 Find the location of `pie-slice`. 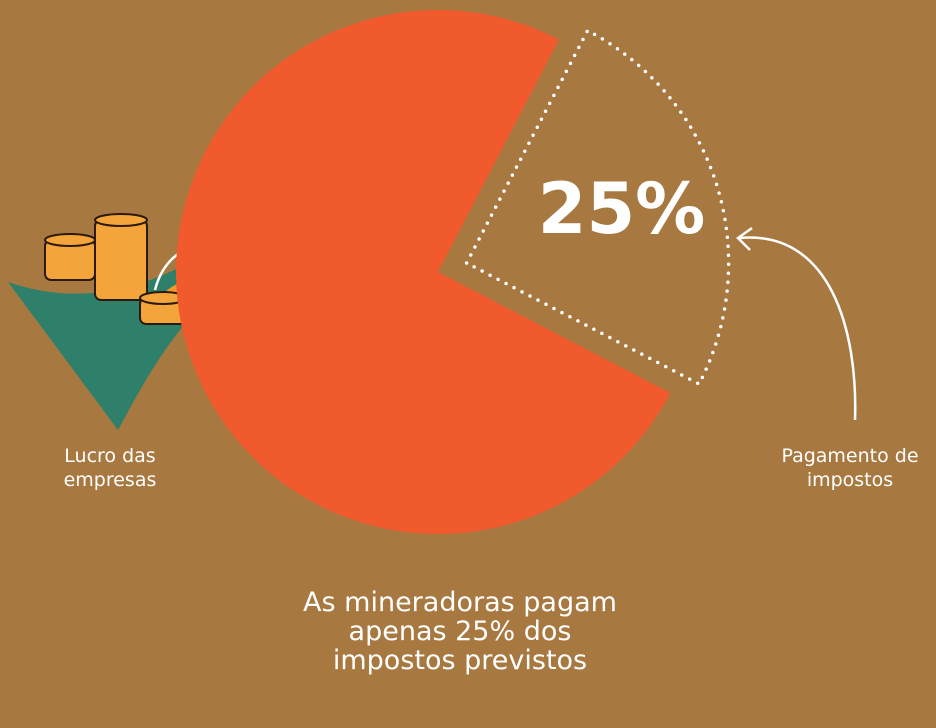

pie-slice is located at coordinates (597, 207).